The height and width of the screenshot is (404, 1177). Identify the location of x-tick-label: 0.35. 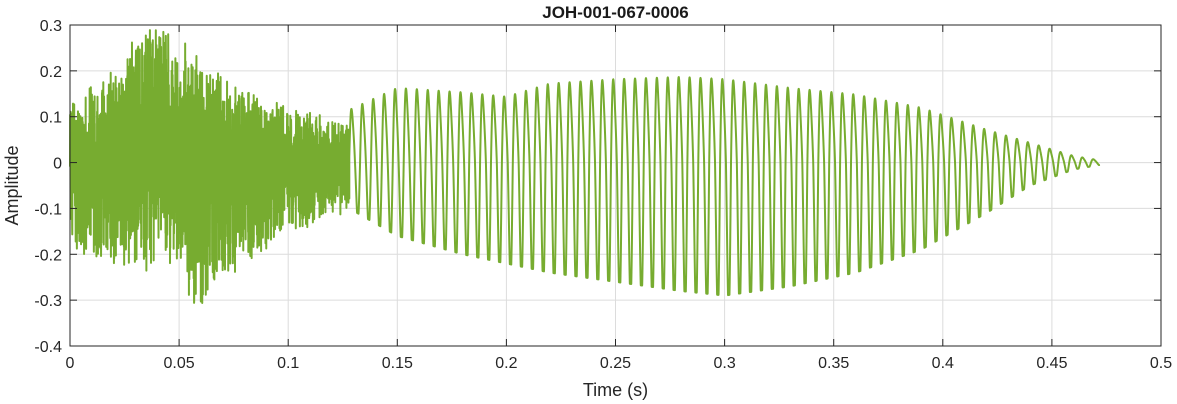
(833, 363).